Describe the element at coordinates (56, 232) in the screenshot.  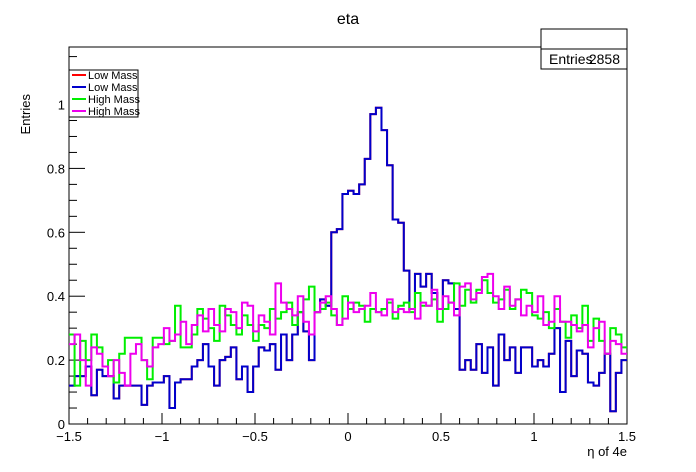
I see `y-tick-label: 0.6` at that location.